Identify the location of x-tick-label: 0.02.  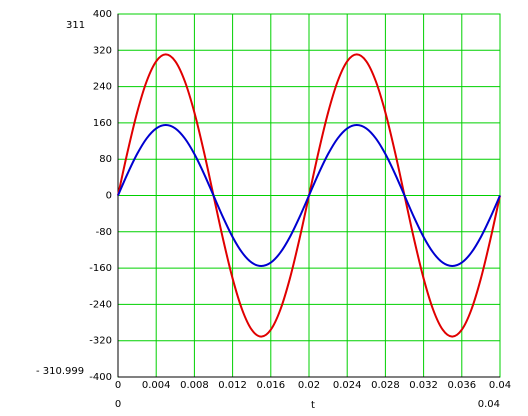
(309, 385).